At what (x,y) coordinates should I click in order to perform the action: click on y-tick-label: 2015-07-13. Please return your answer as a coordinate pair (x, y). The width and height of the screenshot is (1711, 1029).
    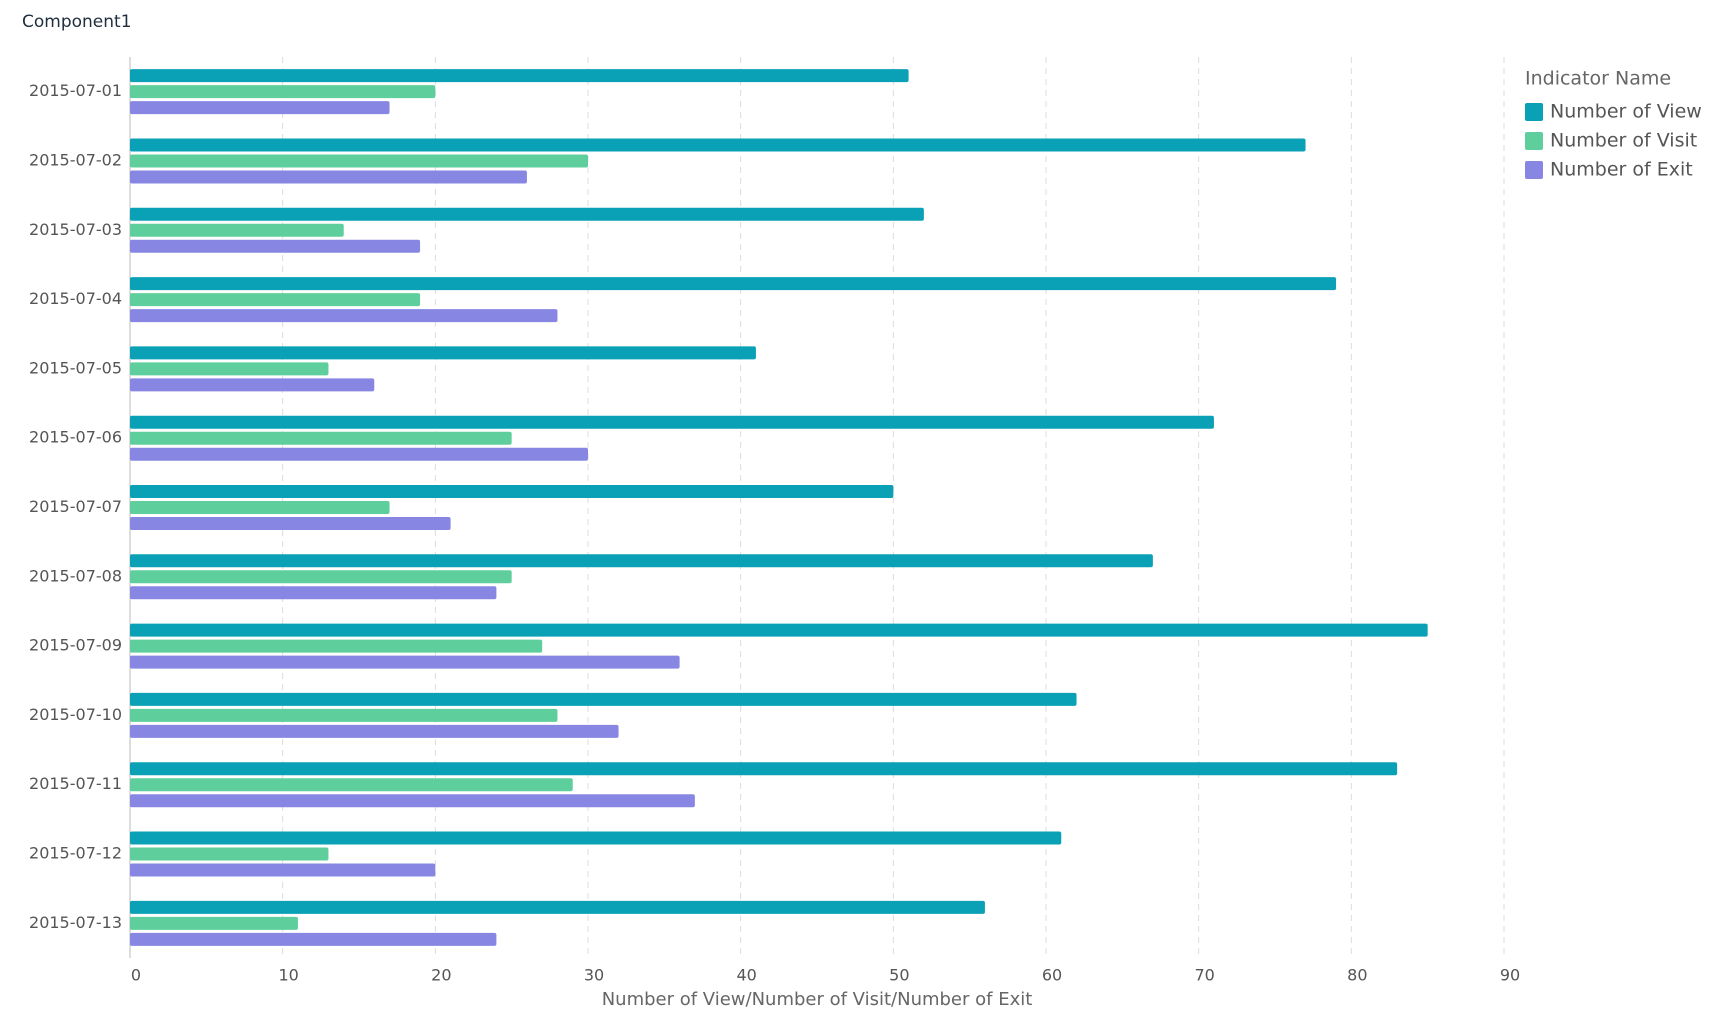
    Looking at the image, I should click on (75, 922).